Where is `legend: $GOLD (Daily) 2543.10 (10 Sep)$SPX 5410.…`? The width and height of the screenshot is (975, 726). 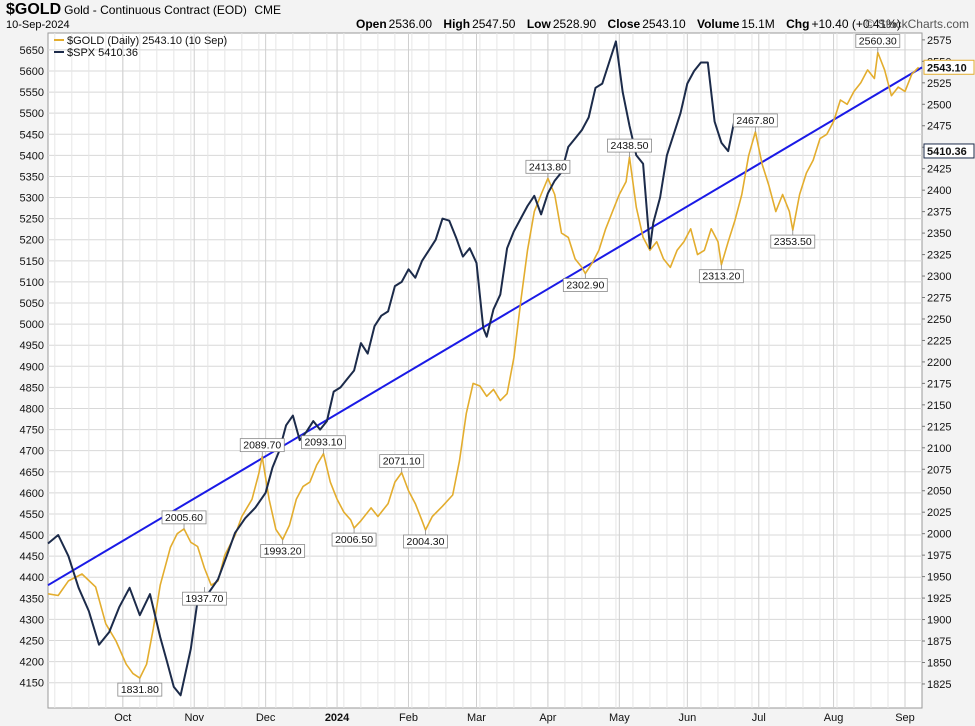 legend: $GOLD (Daily) 2543.10 (10 Sep)$SPX 5410.… is located at coordinates (140, 47).